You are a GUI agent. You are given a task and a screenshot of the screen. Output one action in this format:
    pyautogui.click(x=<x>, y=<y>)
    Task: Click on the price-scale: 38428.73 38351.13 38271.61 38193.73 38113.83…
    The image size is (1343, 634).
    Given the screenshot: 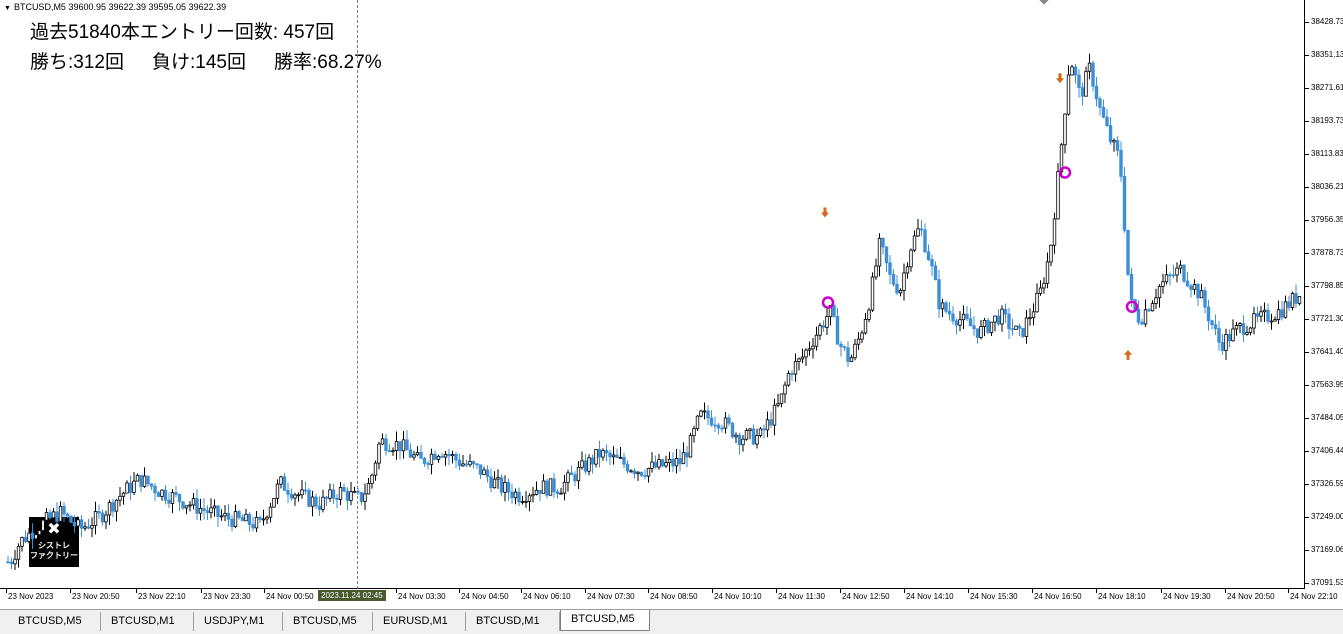 What is the action you would take?
    pyautogui.click(x=1324, y=294)
    